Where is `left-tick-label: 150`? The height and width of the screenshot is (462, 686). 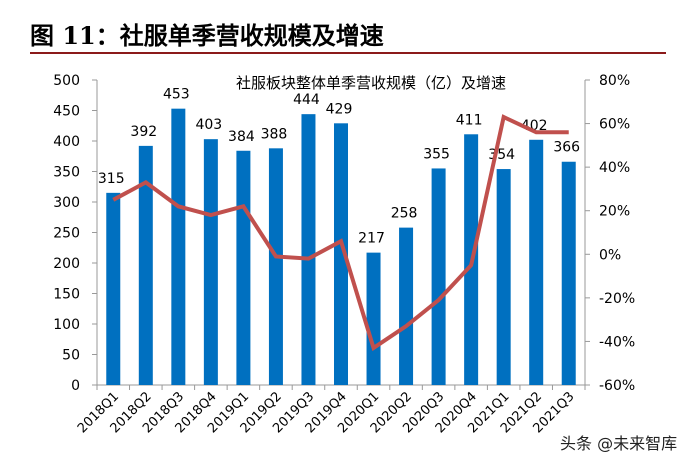 left-tick-label: 150 is located at coordinates (66, 295).